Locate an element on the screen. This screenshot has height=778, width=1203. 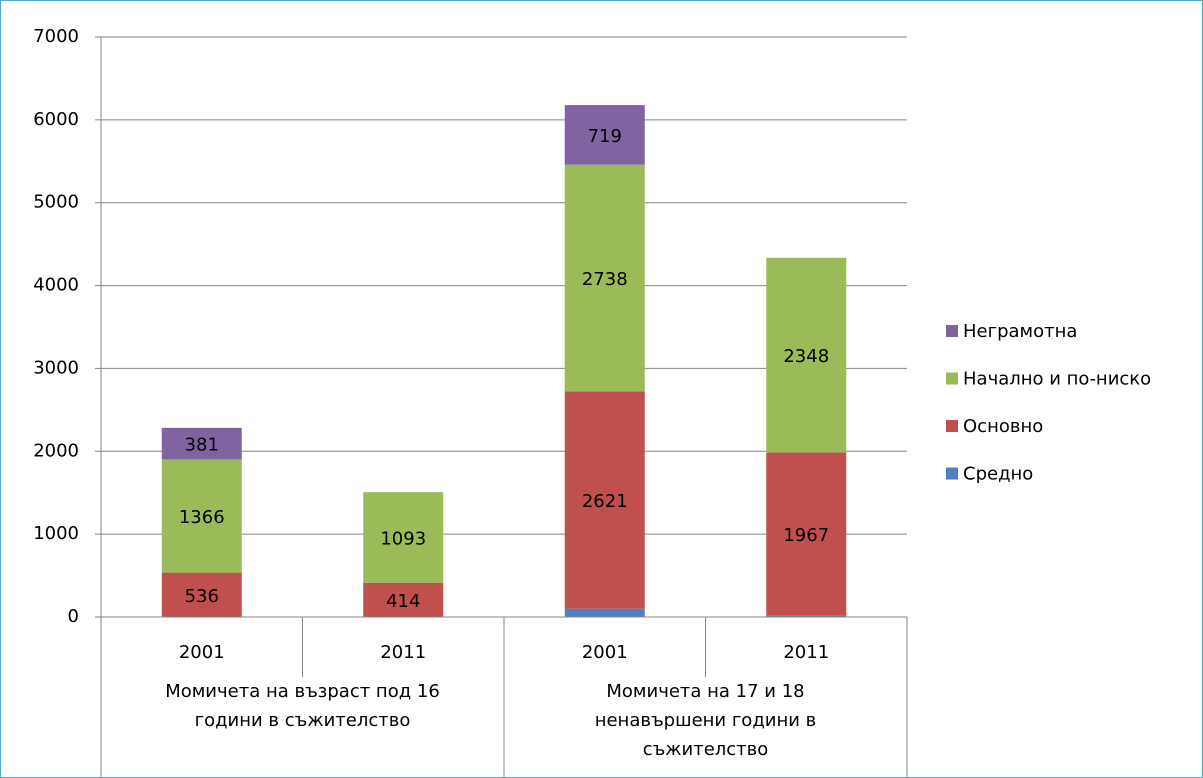
y-tick-label: 5000 is located at coordinates (56, 202).